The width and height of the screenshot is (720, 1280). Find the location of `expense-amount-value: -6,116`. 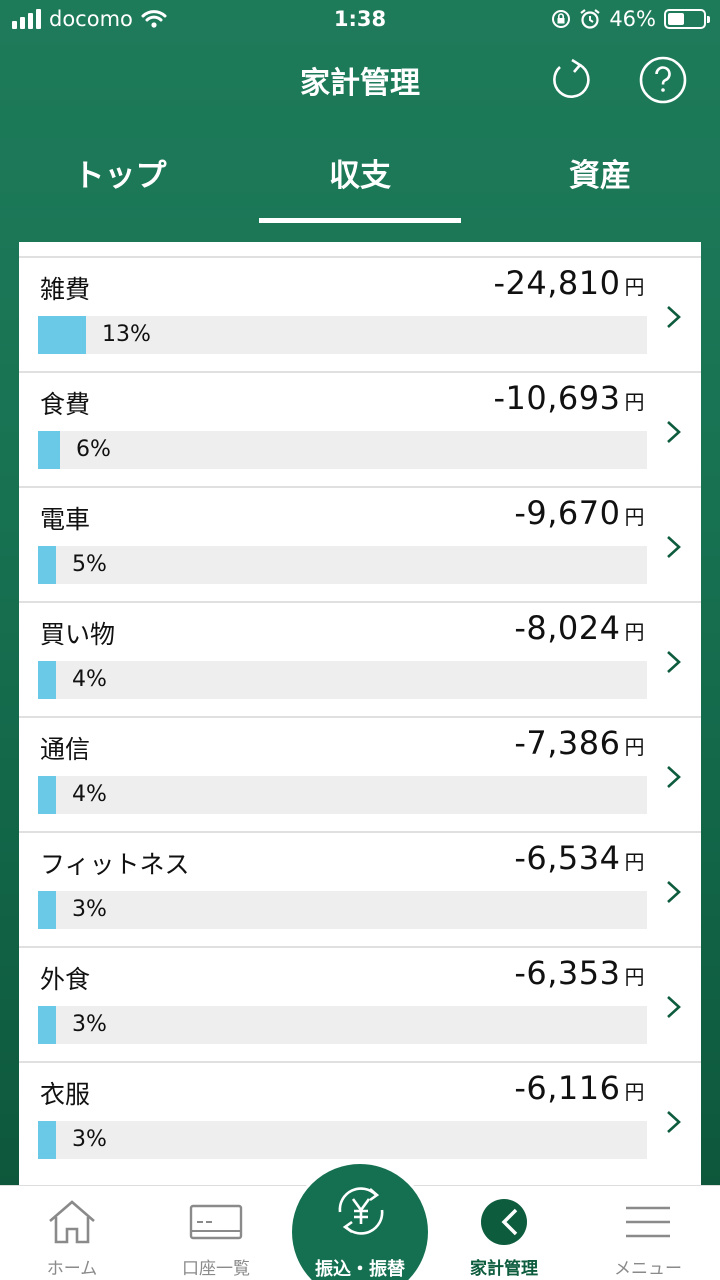

expense-amount-value: -6,116 is located at coordinates (567, 1088).